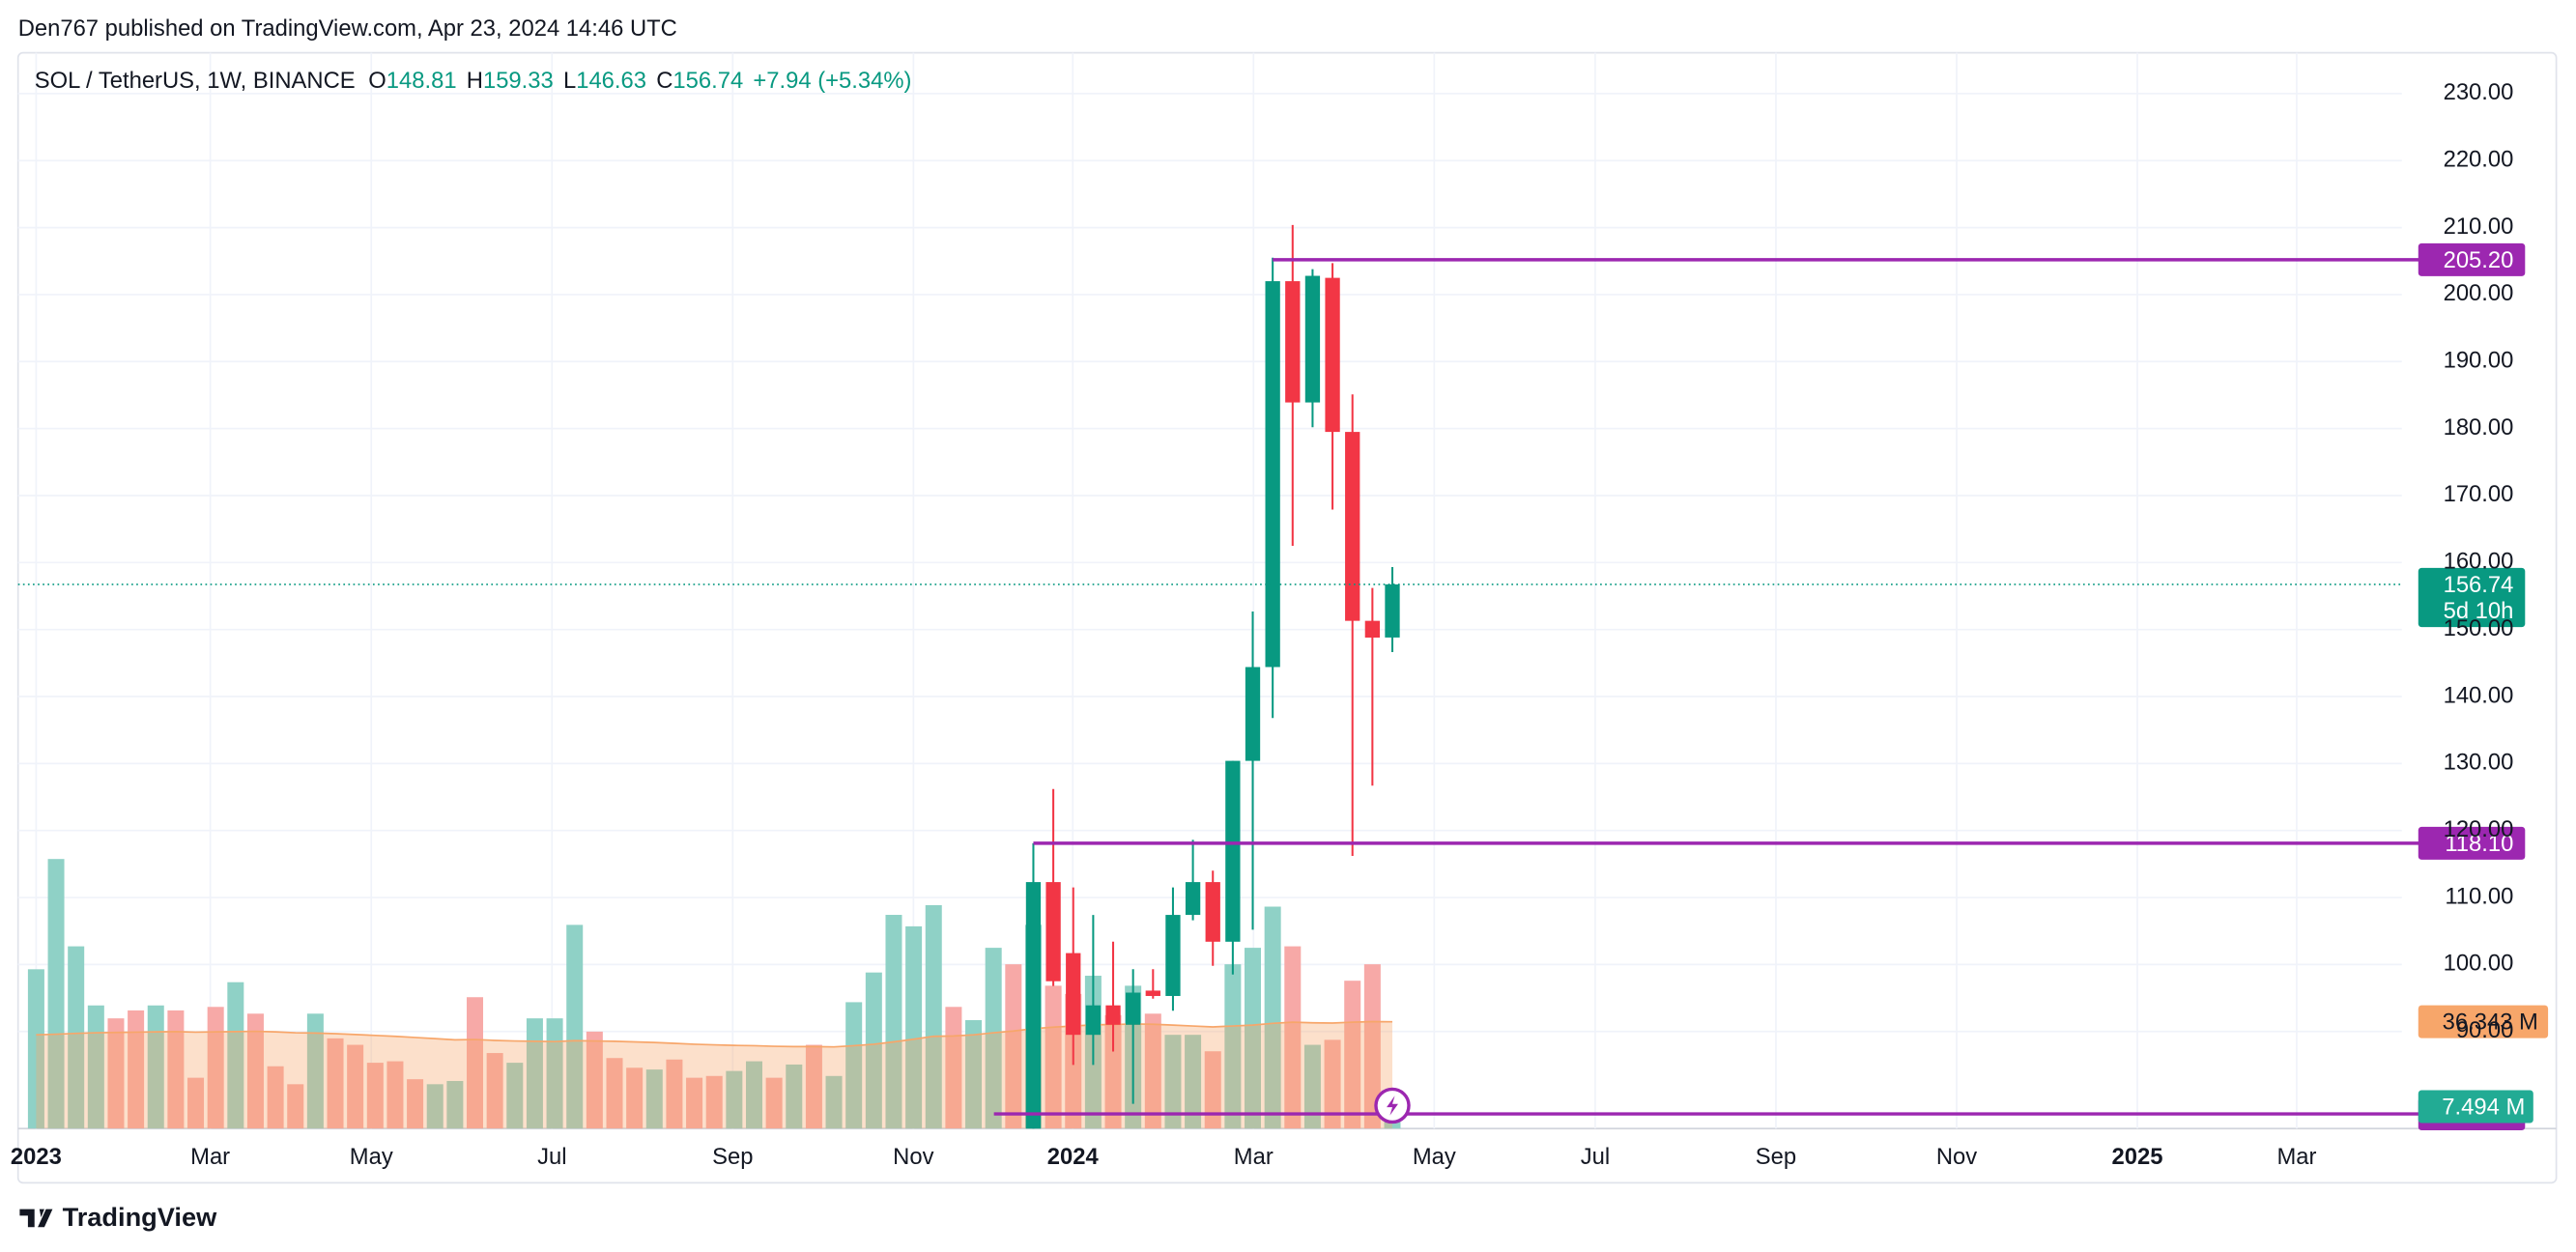 The width and height of the screenshot is (2576, 1252). Describe the element at coordinates (196, 81) in the screenshot. I see `legend-symbol: SOL / TetherUS, 1W, BINANCE` at that location.